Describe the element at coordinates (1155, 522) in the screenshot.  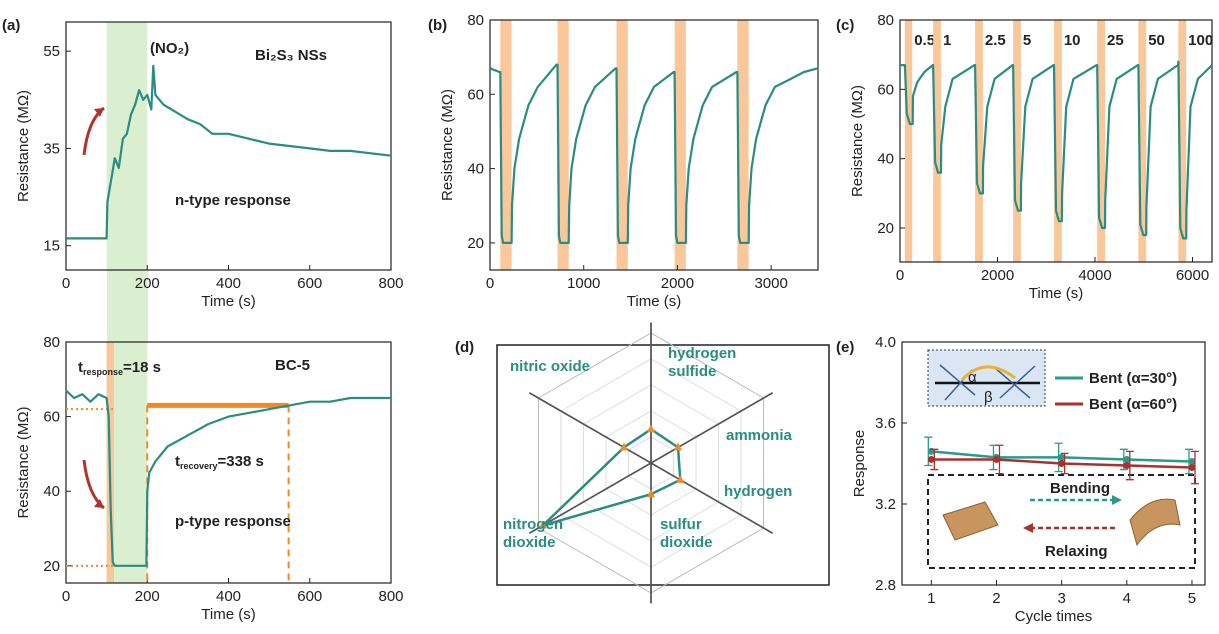
I see `device-bent` at that location.